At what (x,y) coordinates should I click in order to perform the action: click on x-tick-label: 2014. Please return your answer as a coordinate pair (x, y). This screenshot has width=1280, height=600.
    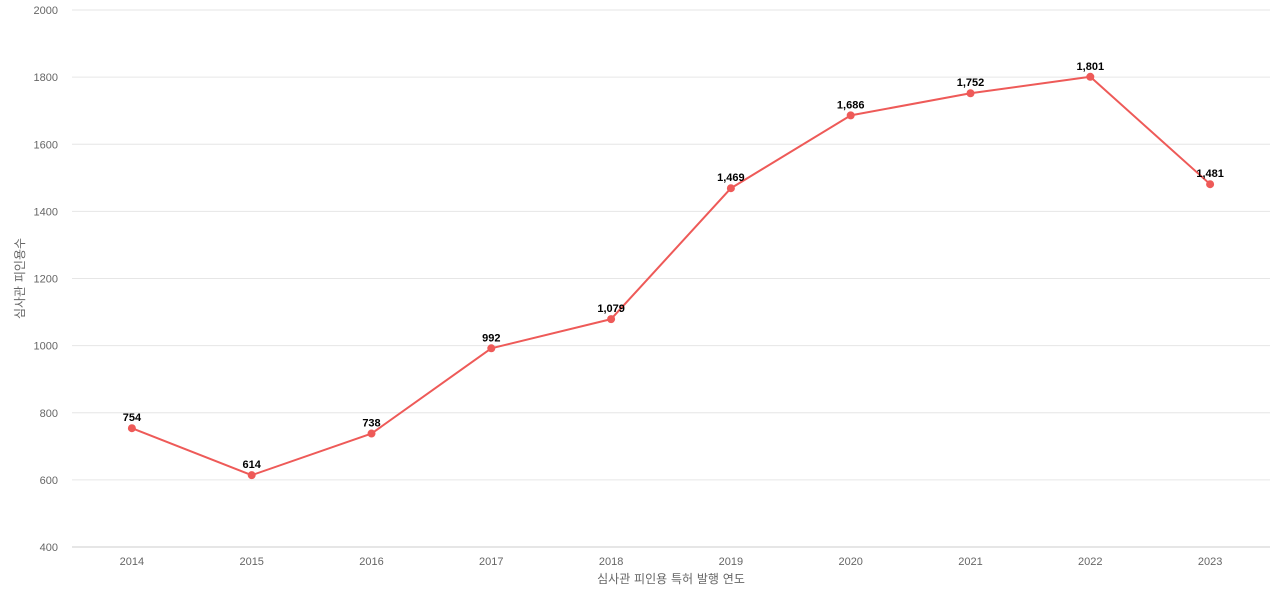
    Looking at the image, I should click on (132, 562).